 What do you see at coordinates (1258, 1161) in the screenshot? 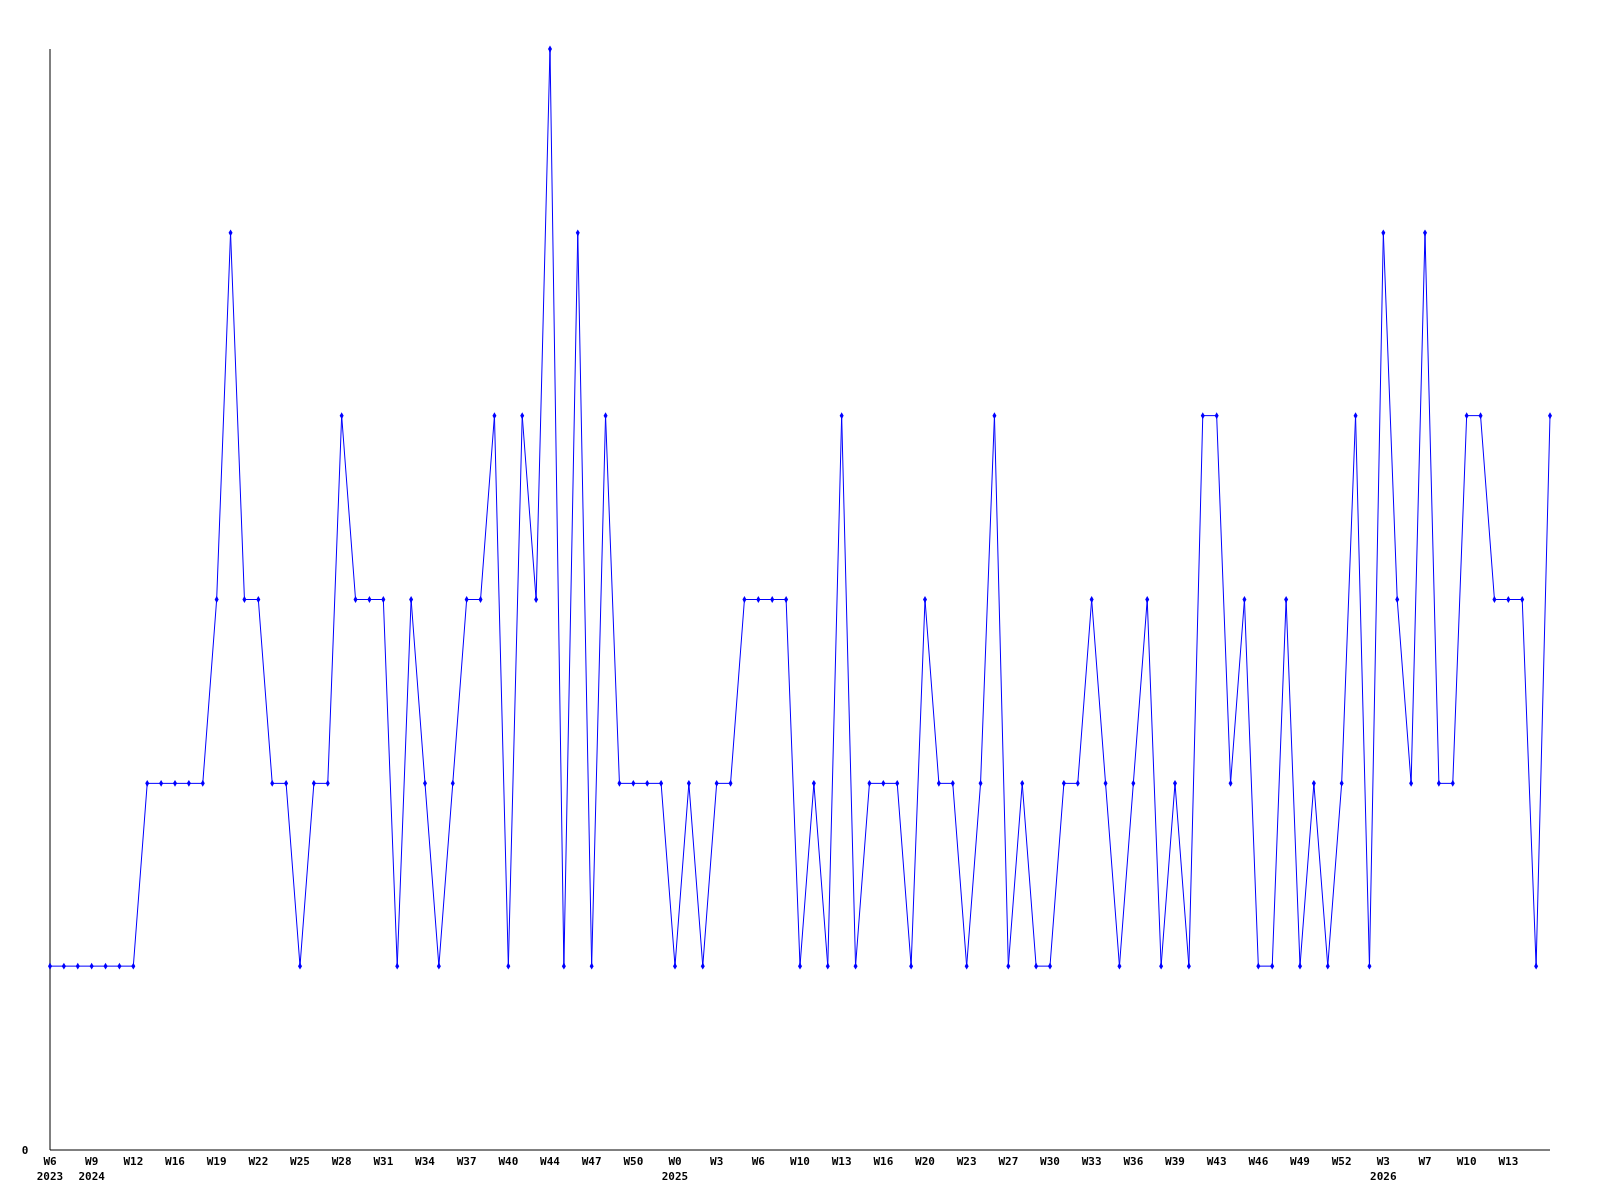
I see `x-tick-label: W46` at bounding box center [1258, 1161].